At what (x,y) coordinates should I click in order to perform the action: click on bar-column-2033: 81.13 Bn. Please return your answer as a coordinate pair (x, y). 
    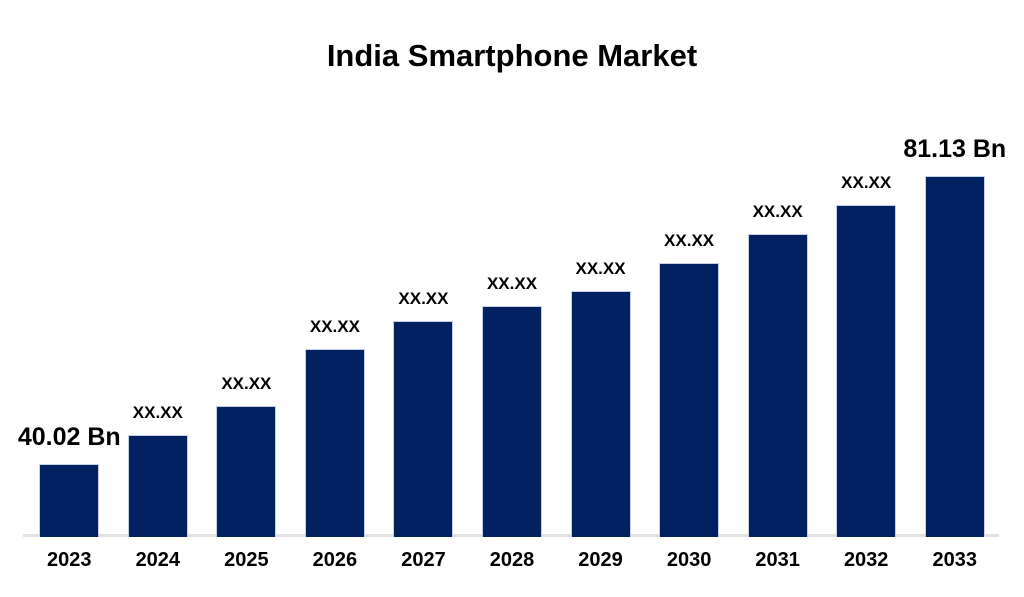
    Looking at the image, I should click on (954, 336).